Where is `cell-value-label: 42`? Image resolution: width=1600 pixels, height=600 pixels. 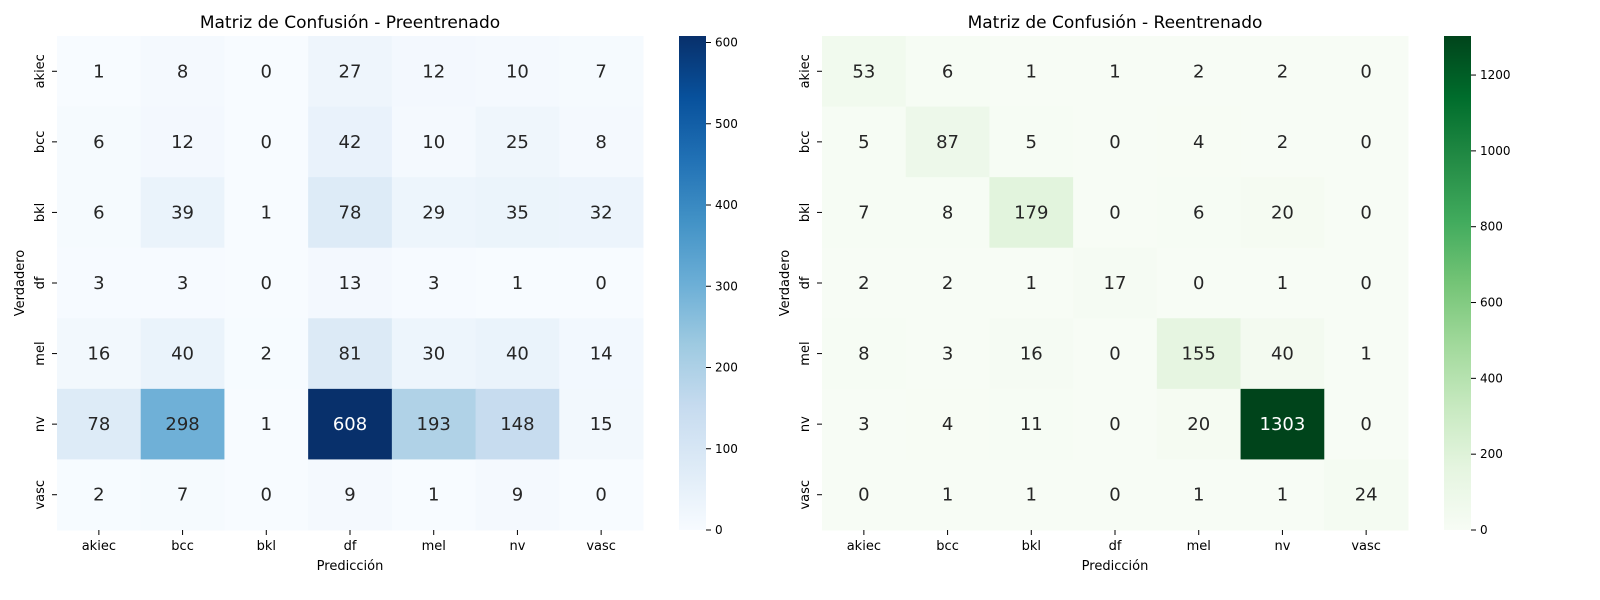
cell-value-label: 42 is located at coordinates (350, 142).